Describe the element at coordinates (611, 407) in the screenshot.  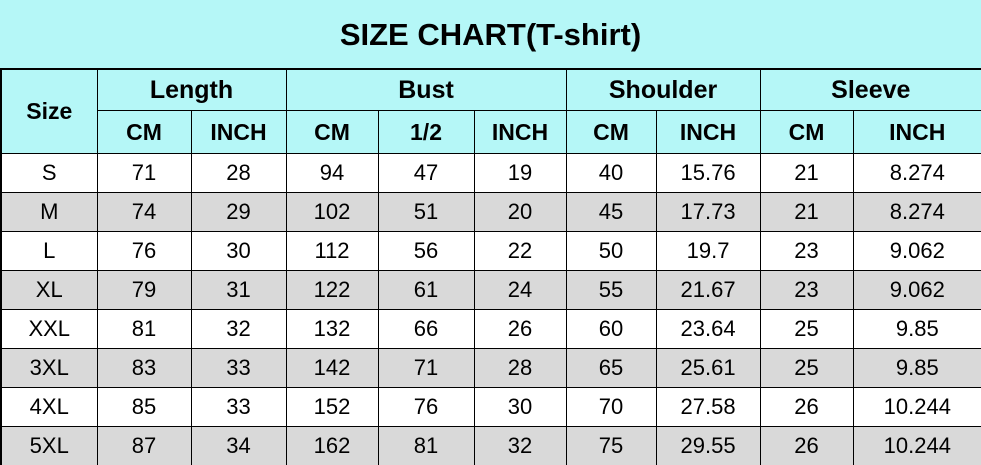
I see `cell-measurement: 70` at that location.